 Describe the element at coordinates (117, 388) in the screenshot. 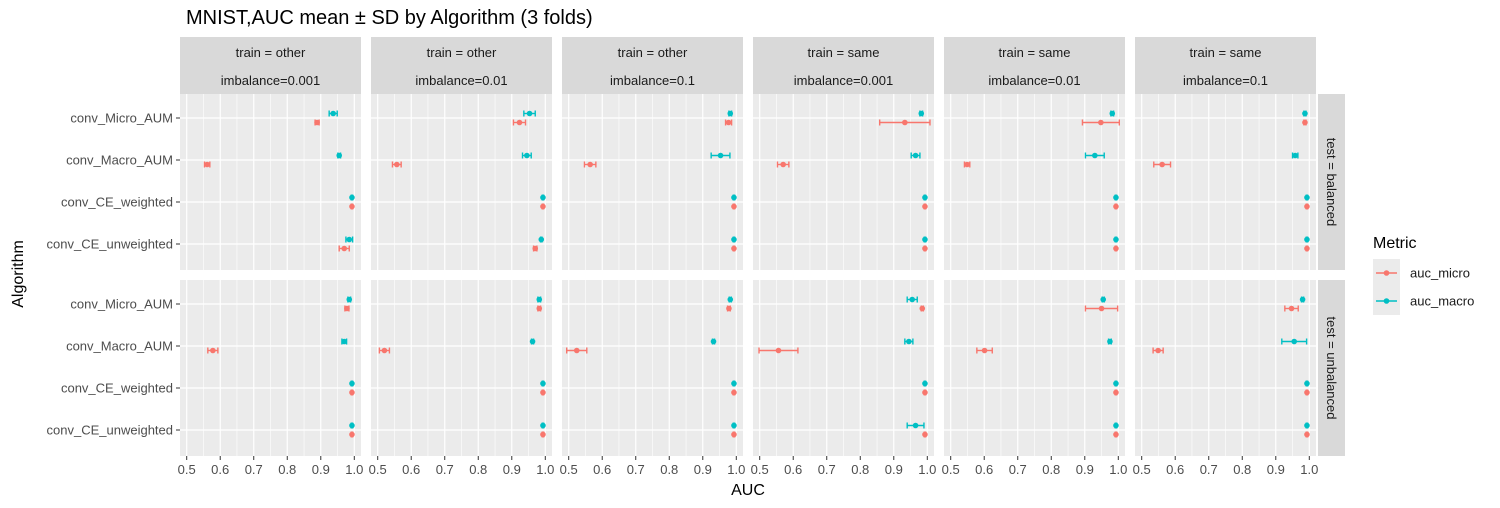

I see `y-tick-label: conv_CE_weighted` at that location.